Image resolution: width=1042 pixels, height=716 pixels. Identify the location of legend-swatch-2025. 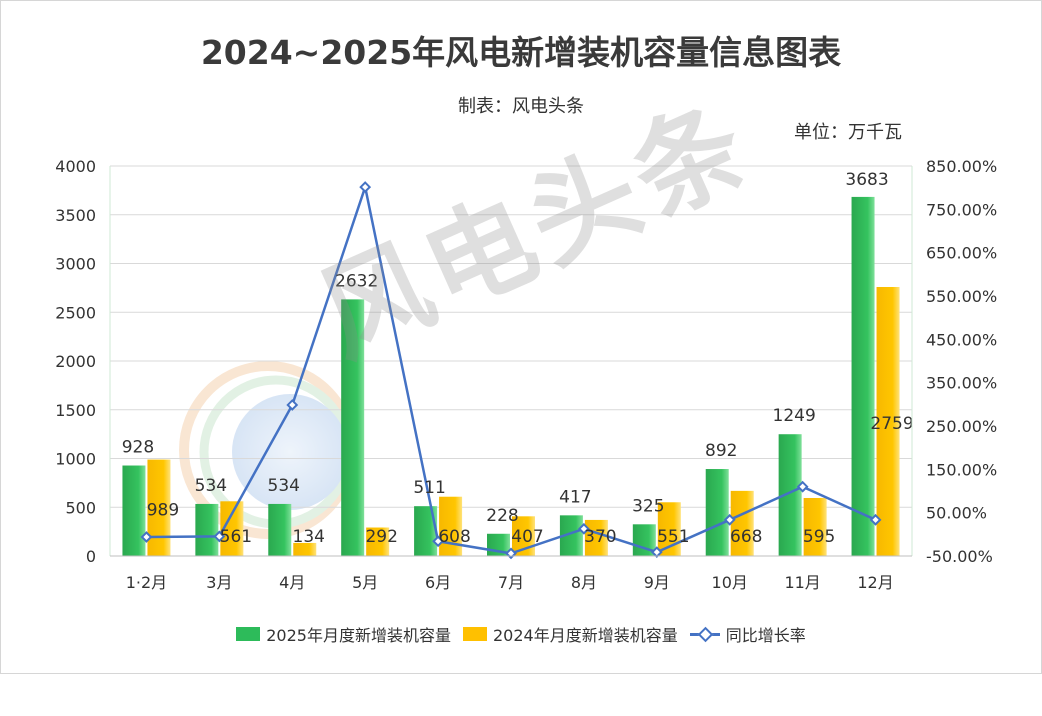
(248, 634).